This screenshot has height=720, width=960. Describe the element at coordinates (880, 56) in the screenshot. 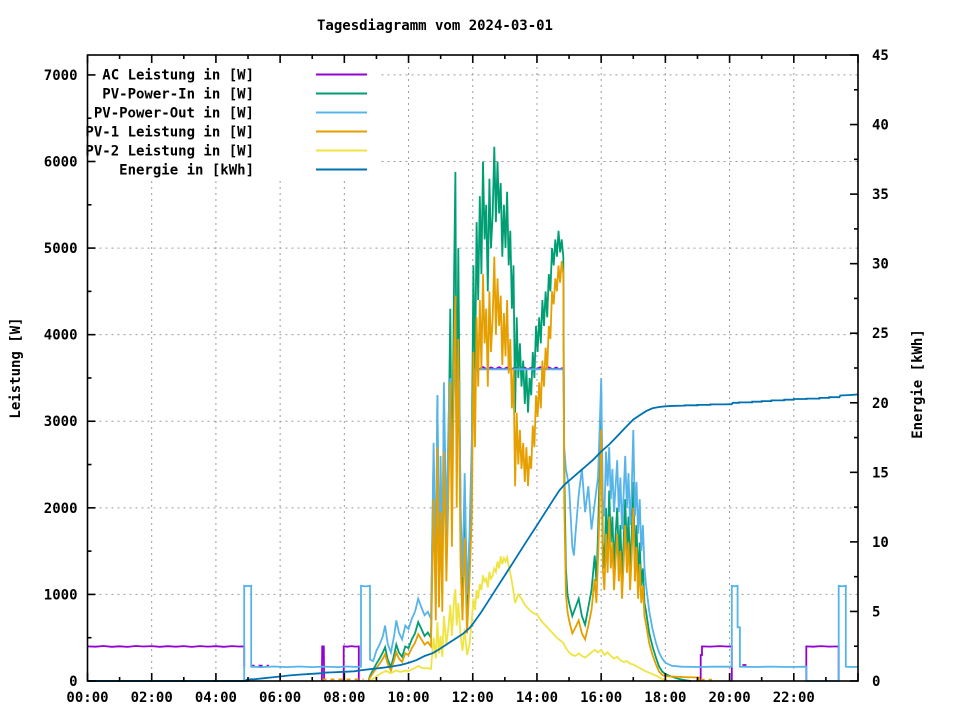

I see `y-right-tick-label: 45` at that location.